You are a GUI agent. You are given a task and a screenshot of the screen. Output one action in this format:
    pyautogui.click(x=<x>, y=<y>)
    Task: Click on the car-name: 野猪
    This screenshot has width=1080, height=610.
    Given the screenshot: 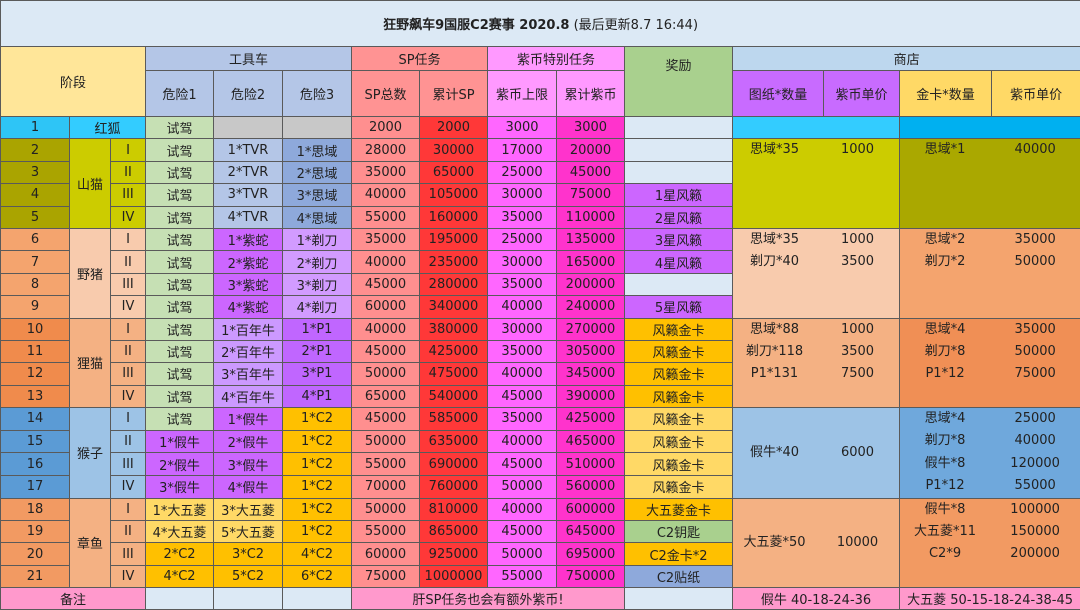 What is the action you would take?
    pyautogui.click(x=90, y=273)
    